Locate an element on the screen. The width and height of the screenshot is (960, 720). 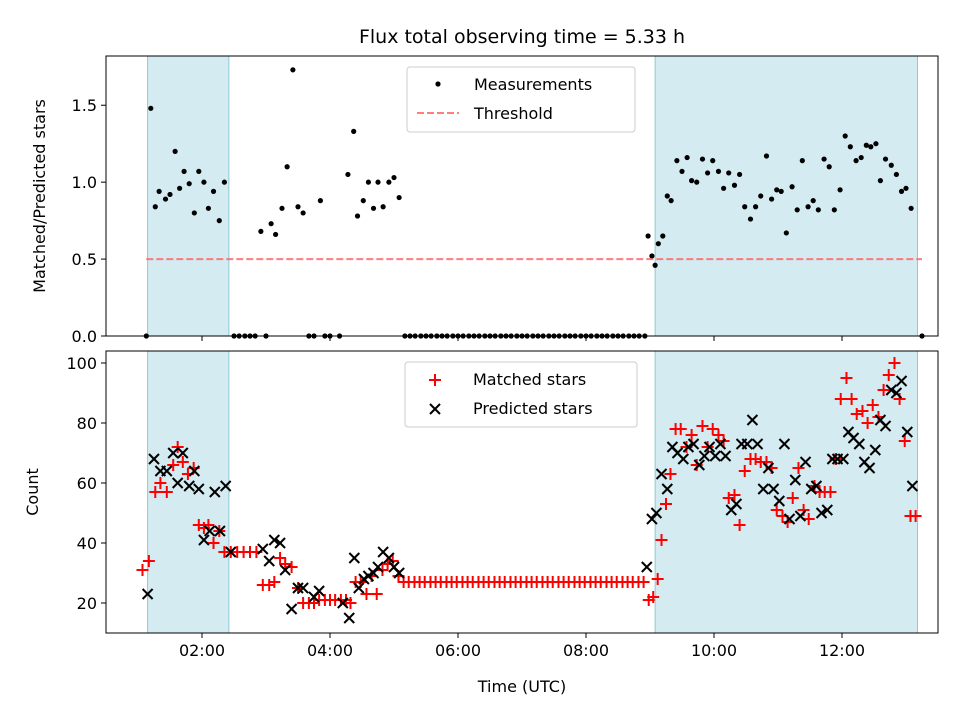
ratio-legend: Measurements Threshold is located at coordinates (521, 99).